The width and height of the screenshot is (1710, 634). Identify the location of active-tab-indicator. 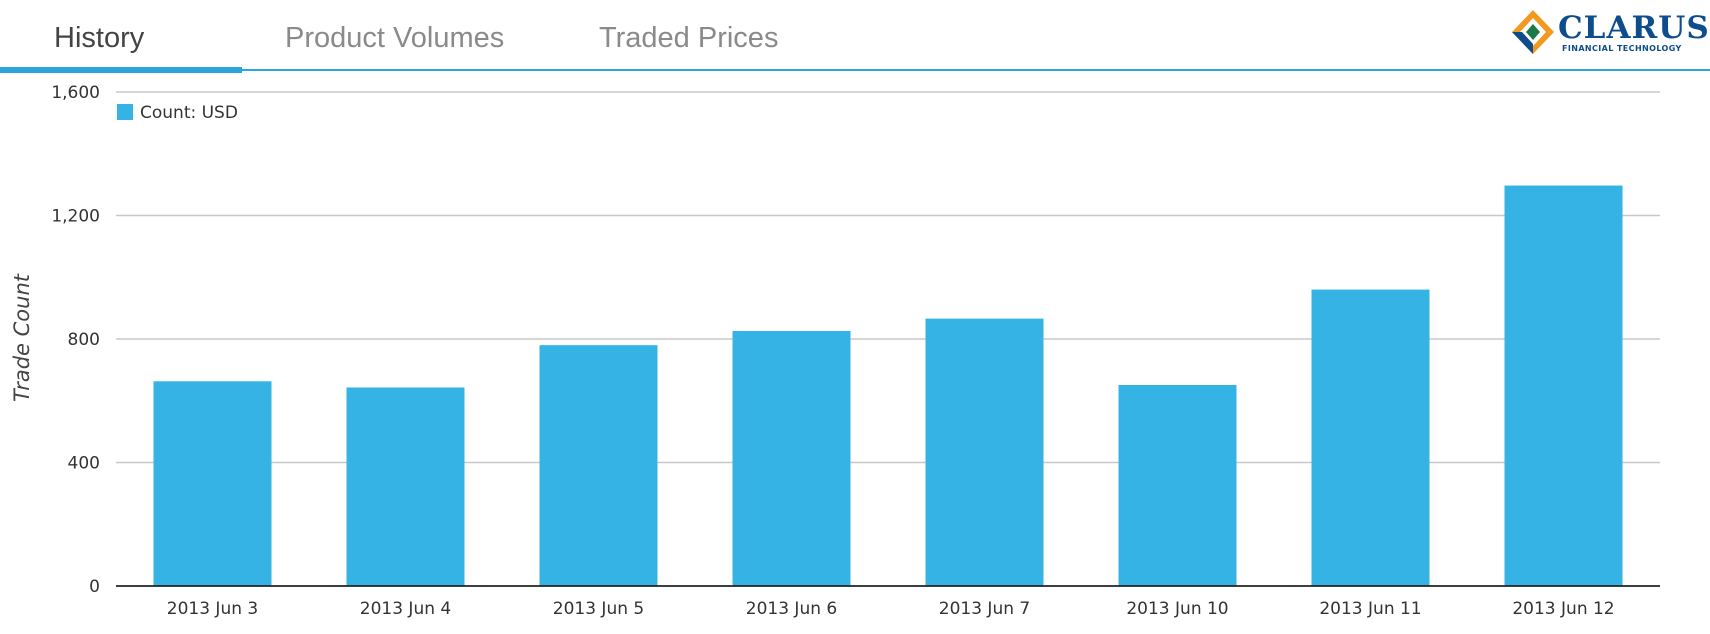
(121, 70).